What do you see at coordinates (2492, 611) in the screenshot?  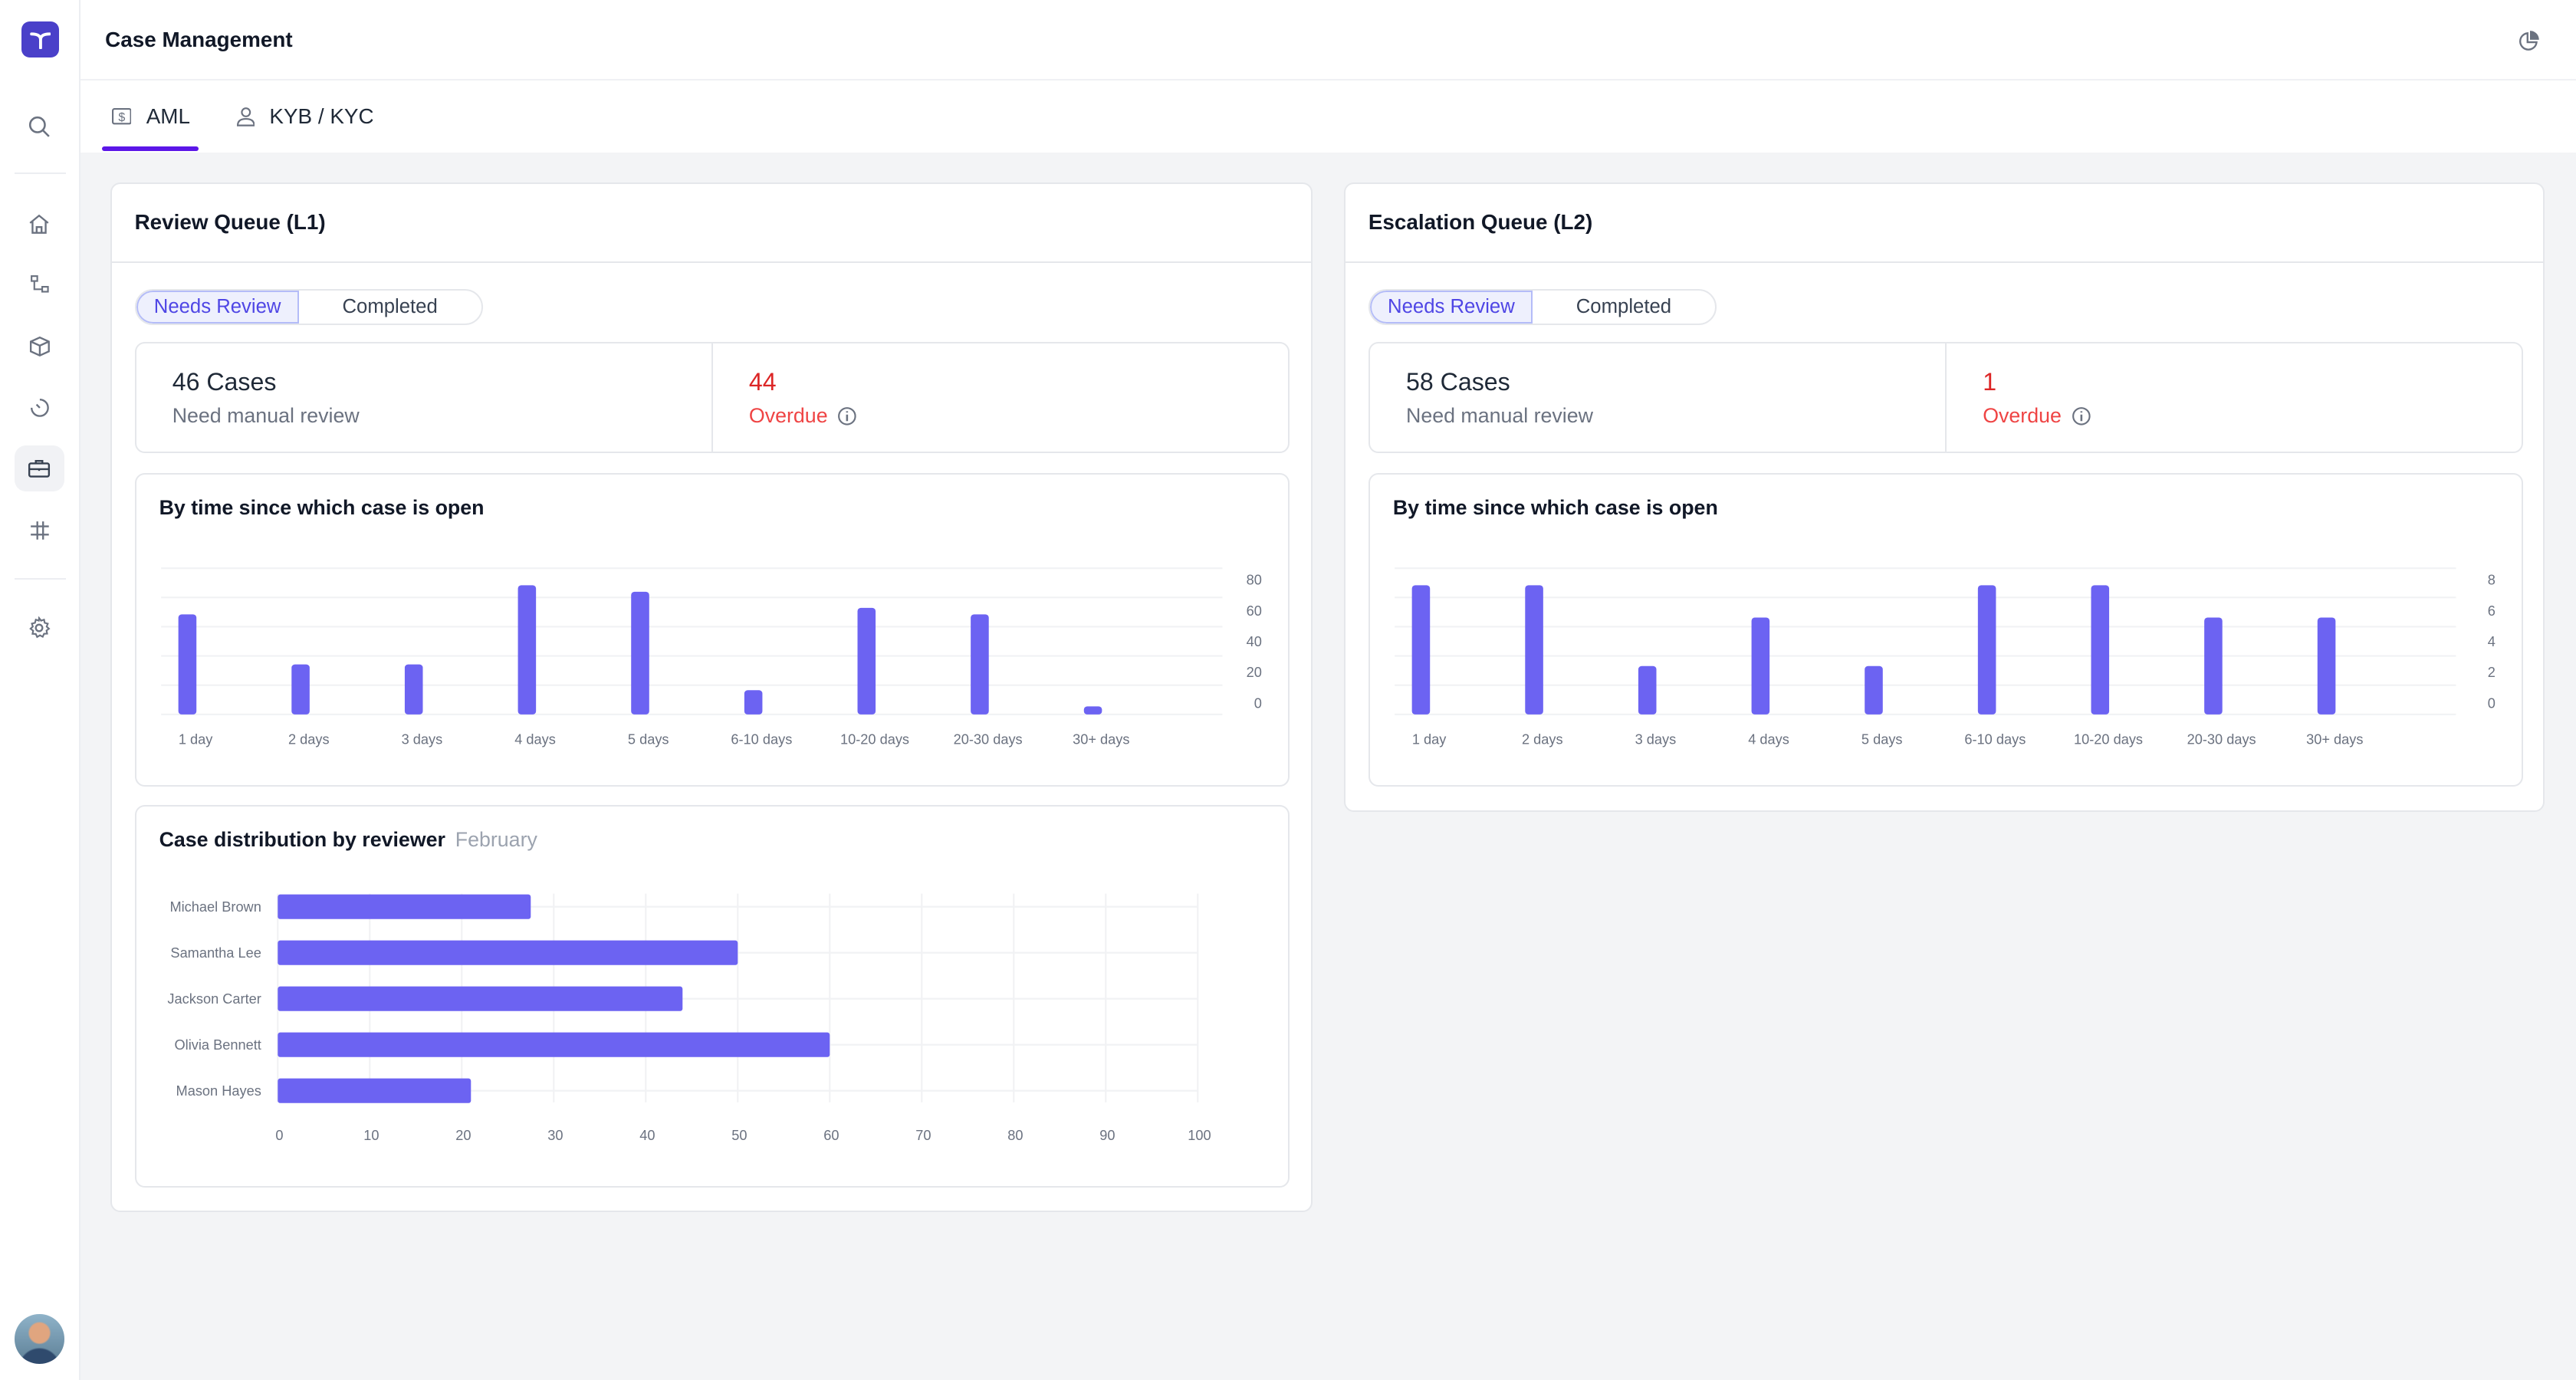 I see `y-tick-label: 6` at bounding box center [2492, 611].